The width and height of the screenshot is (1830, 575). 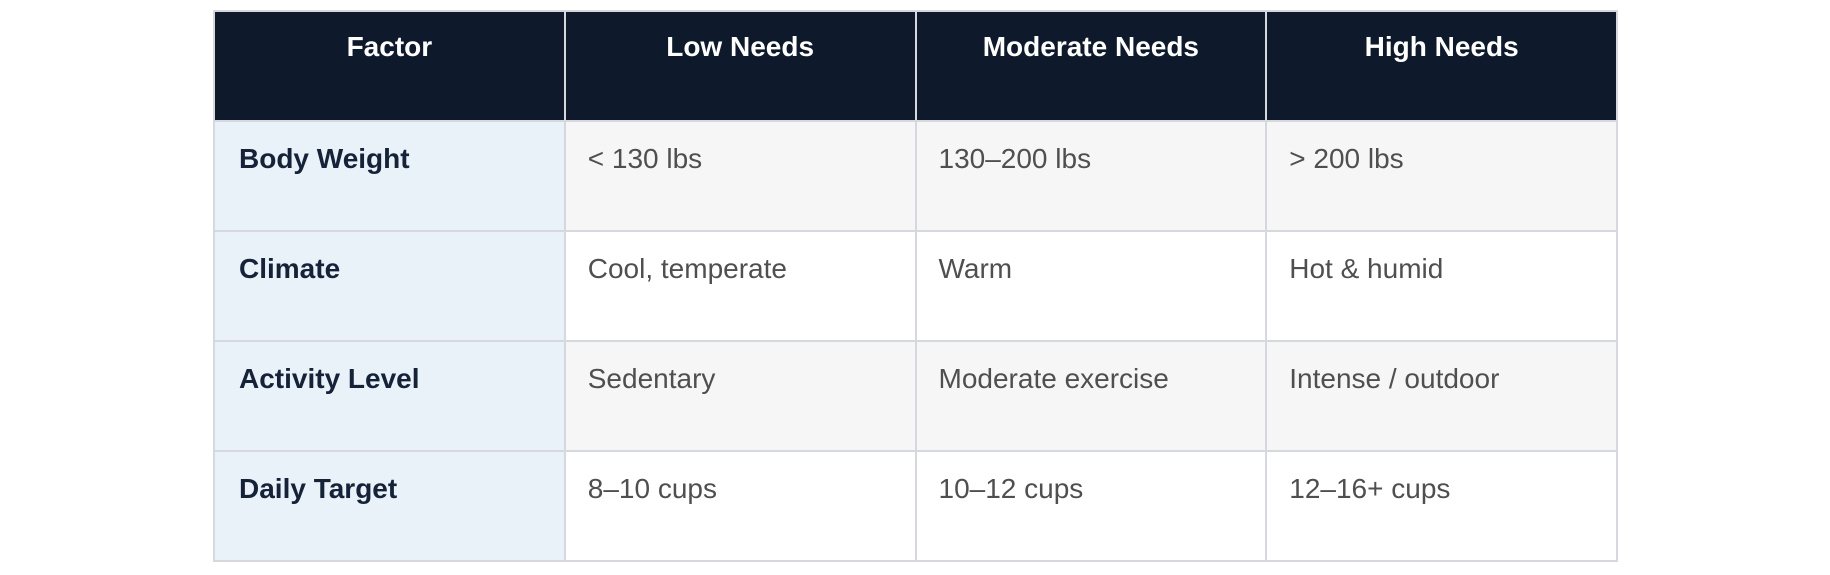 I want to click on cell-body-weight-moderate: 130–200 lbs, so click(x=1091, y=176).